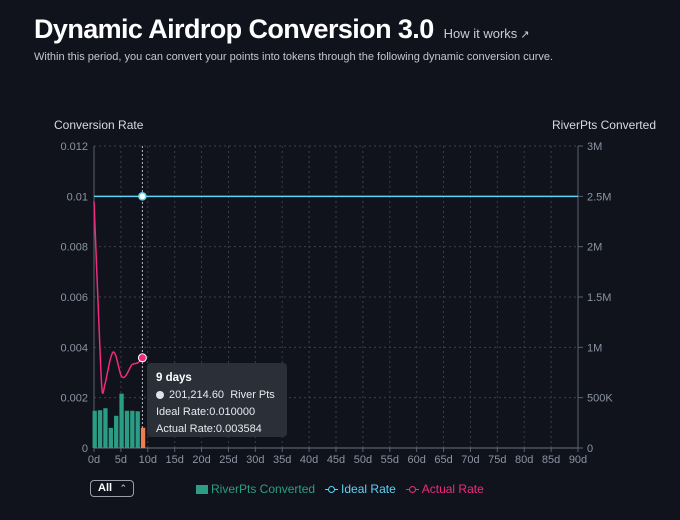 The image size is (680, 520). I want to click on x-tick-label: 70d, so click(470, 460).